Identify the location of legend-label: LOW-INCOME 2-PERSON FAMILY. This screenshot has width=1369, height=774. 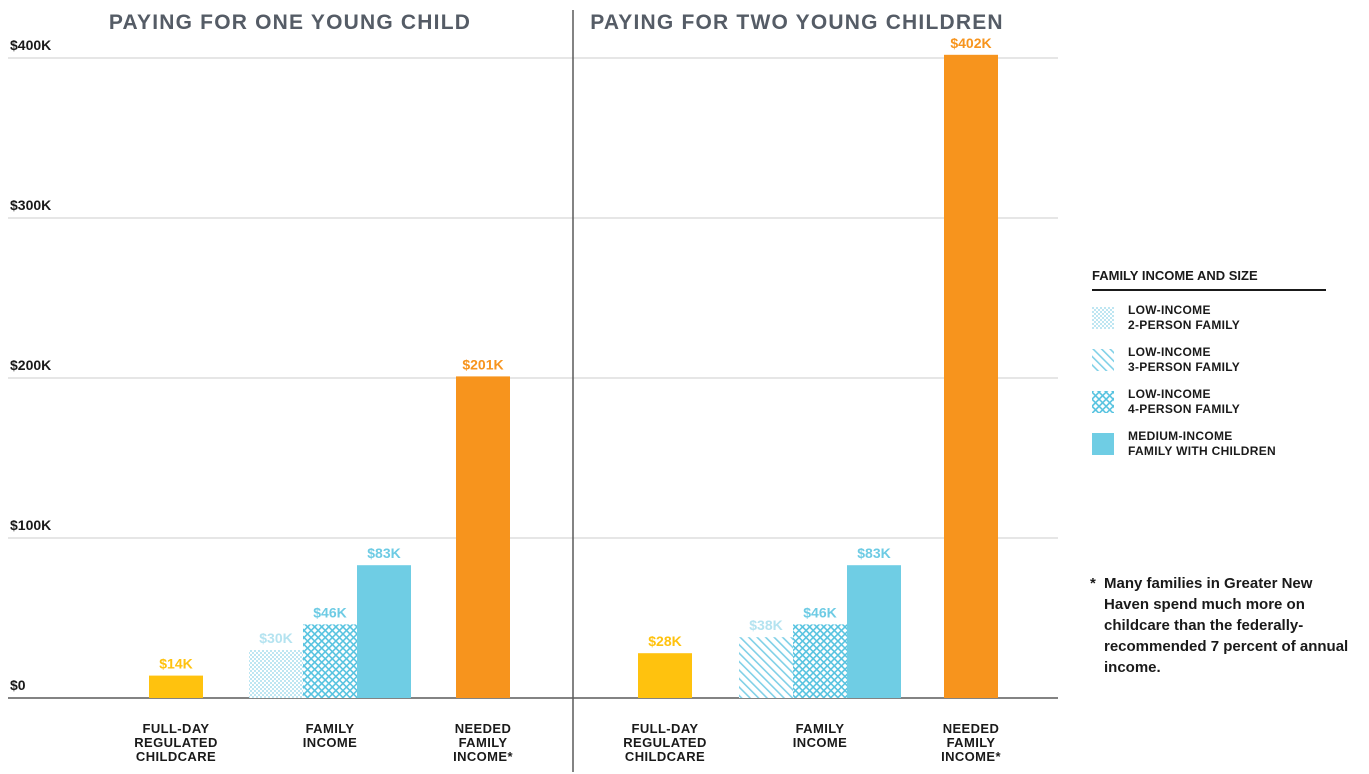
(1184, 317).